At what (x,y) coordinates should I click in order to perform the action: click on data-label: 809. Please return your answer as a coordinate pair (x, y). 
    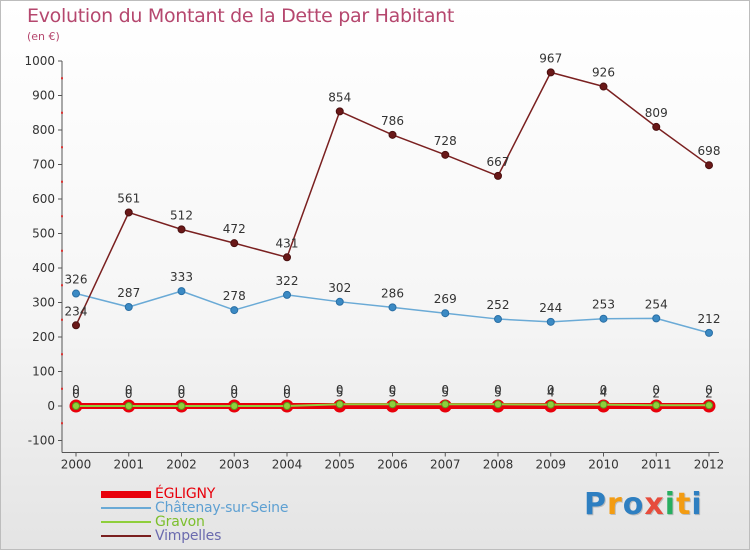
    Looking at the image, I should click on (656, 113).